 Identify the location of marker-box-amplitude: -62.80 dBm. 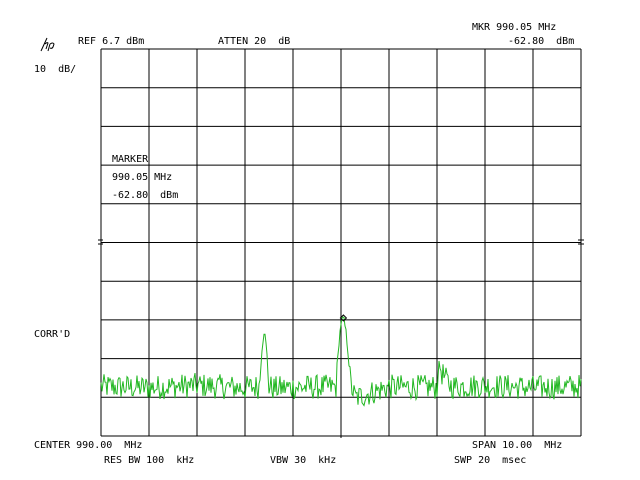
(145, 195).